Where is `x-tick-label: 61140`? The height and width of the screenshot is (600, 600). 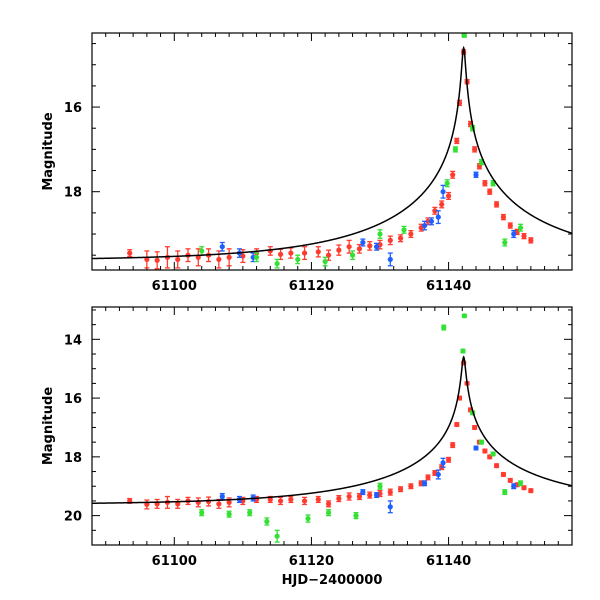 x-tick-label: 61140 is located at coordinates (448, 286).